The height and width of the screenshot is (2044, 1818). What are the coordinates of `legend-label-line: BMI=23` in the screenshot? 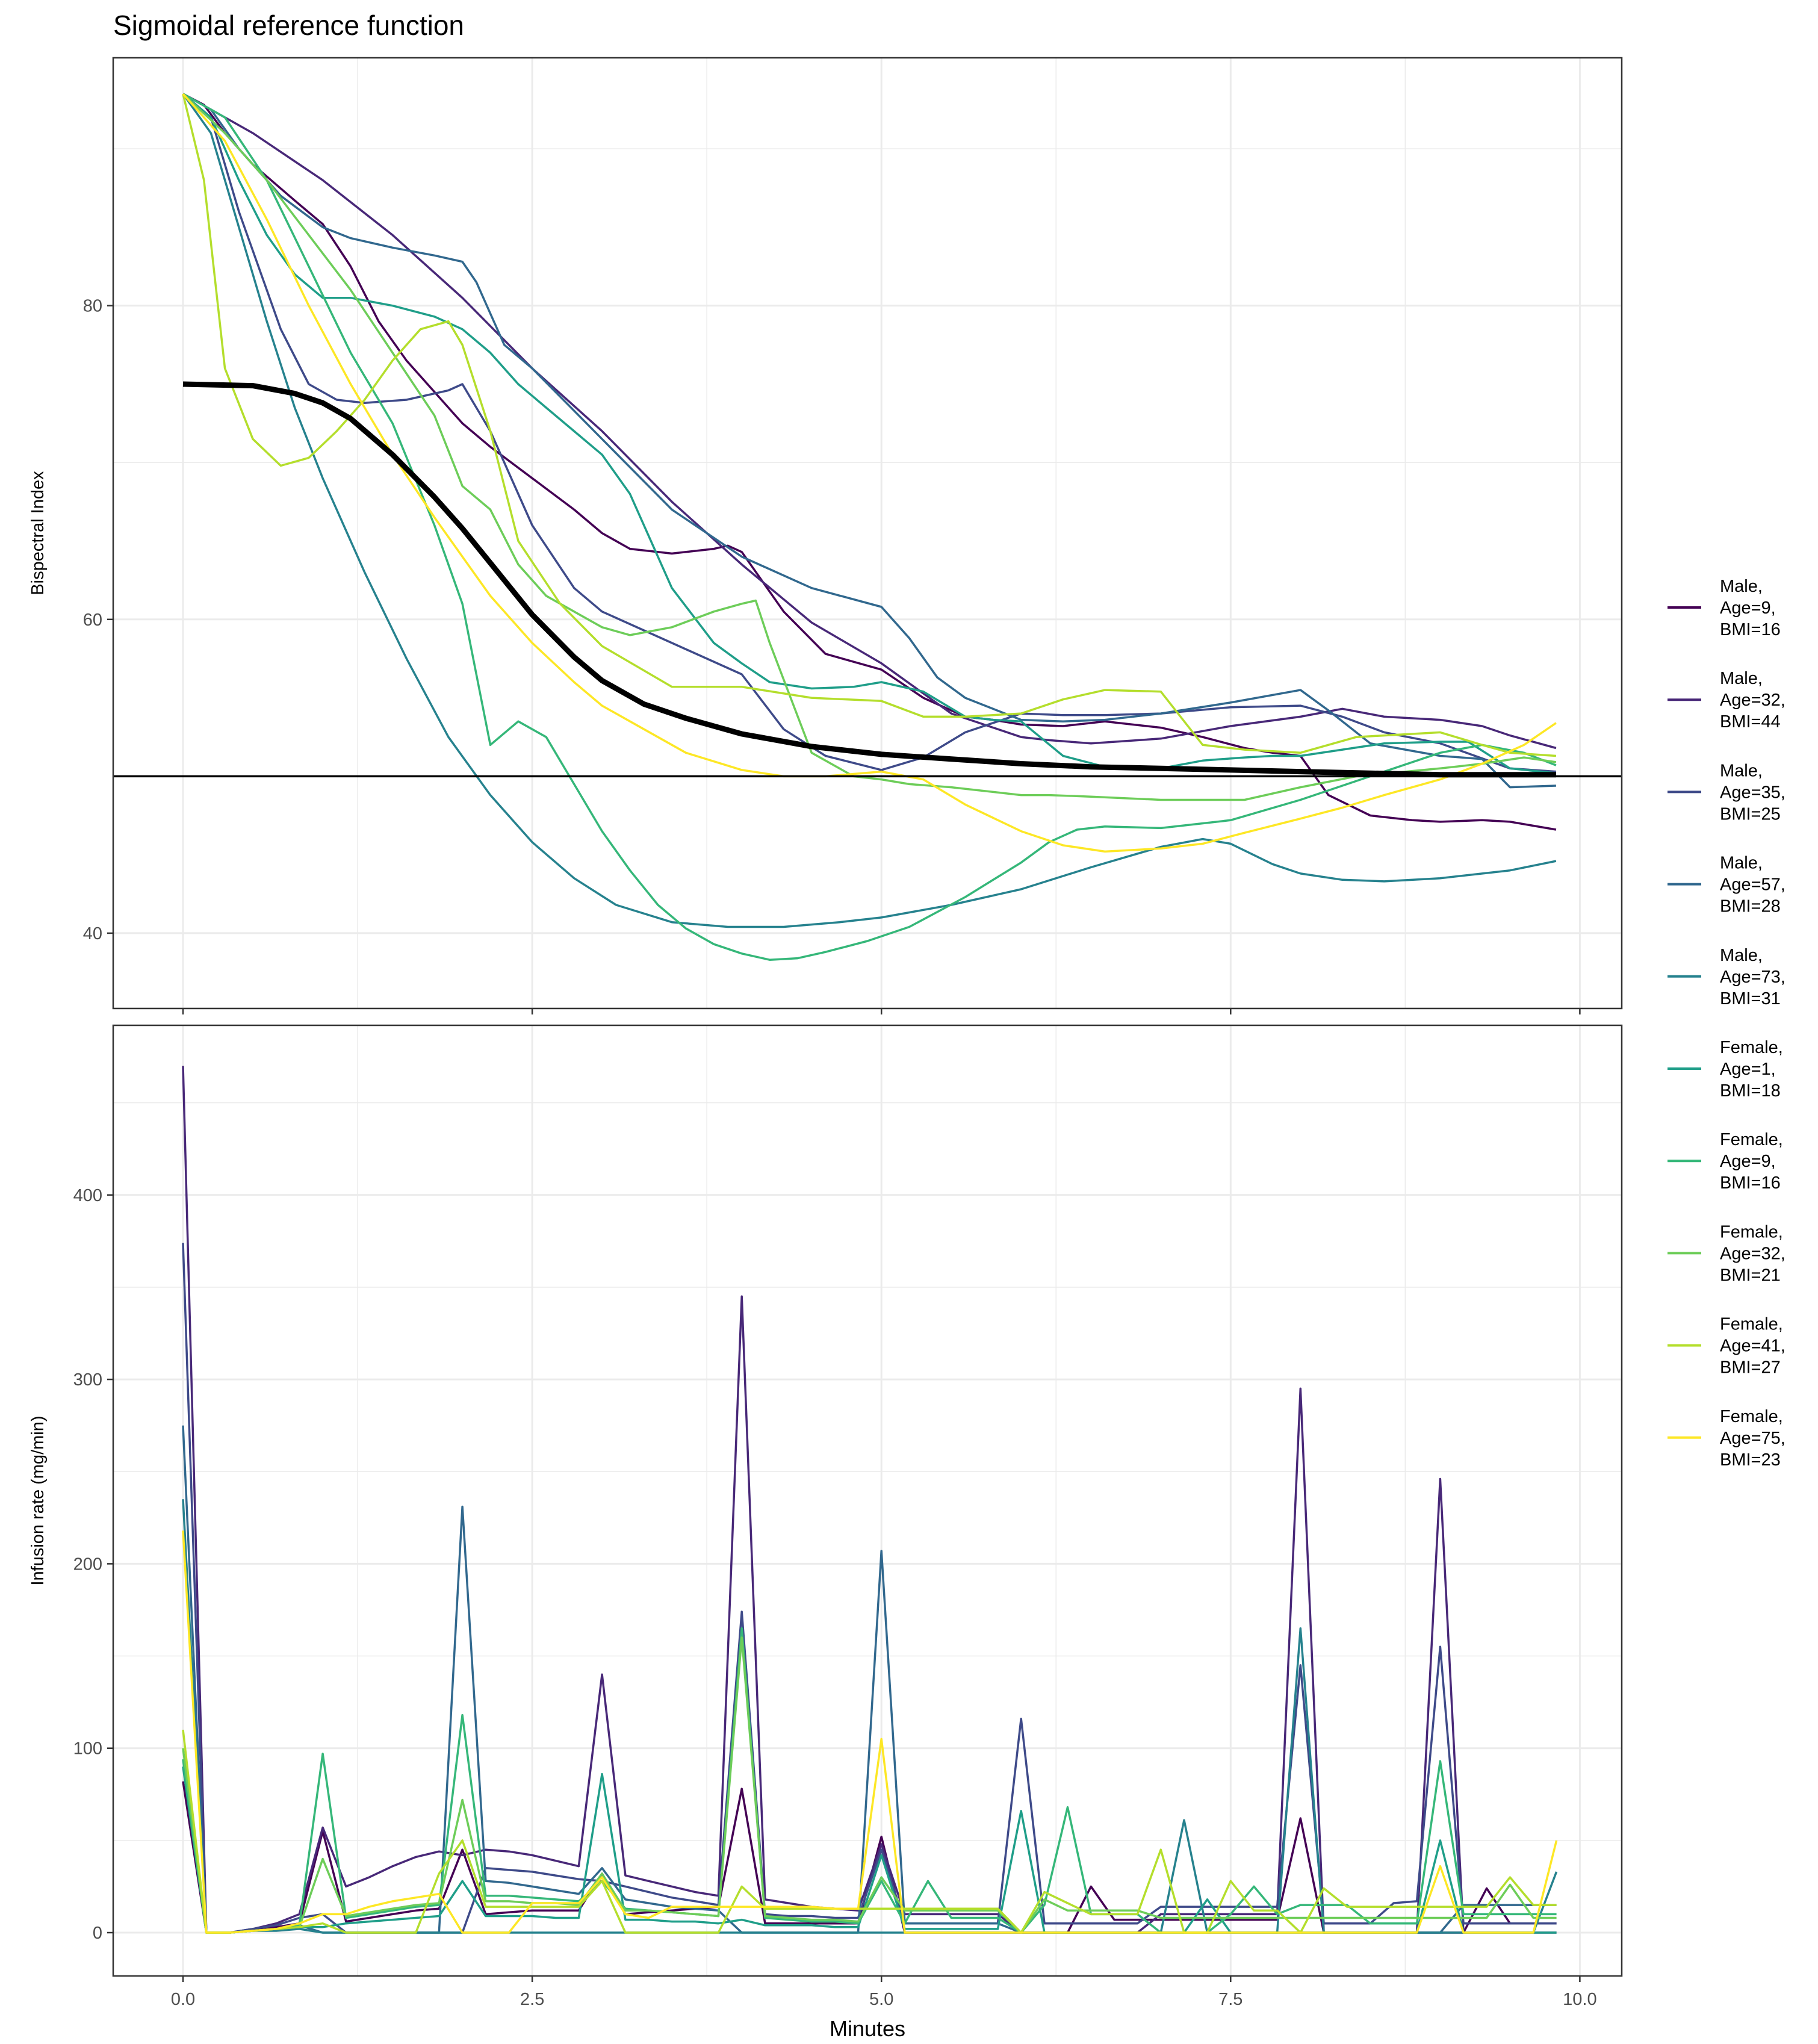 It's located at (1751, 1460).